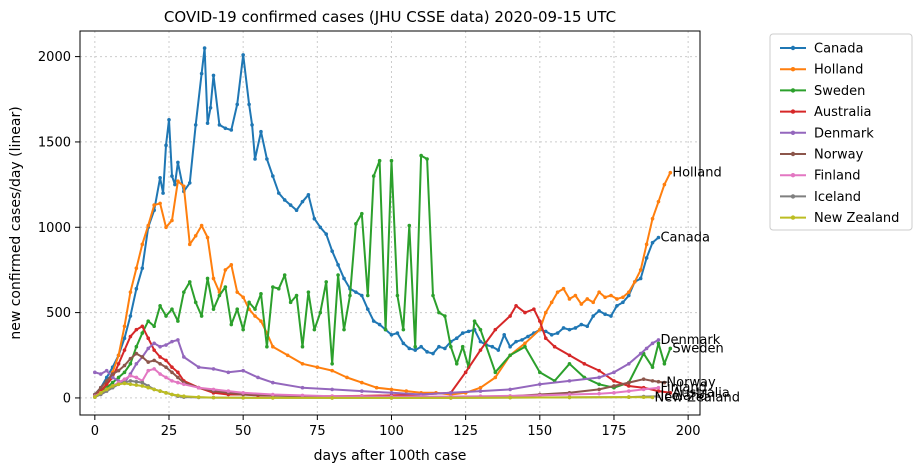  What do you see at coordinates (95, 431) in the screenshot?
I see `x-tick-label: 0` at bounding box center [95, 431].